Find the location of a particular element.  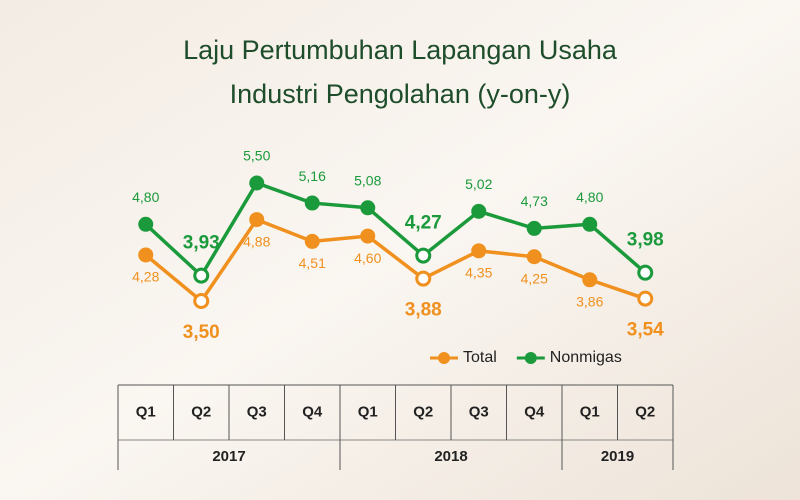

data-label: 5,02 is located at coordinates (478, 184).